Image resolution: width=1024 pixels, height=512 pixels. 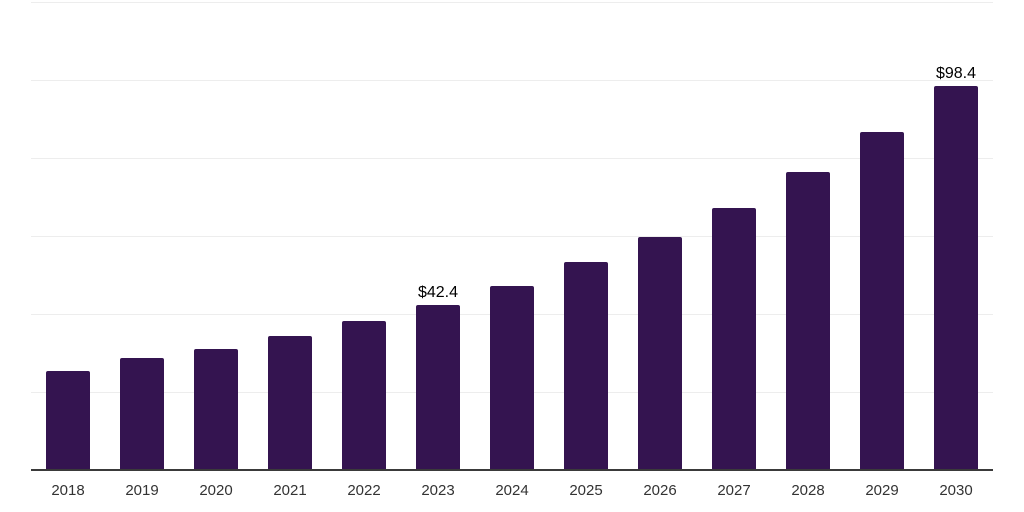 I want to click on bar-2030, so click(x=956, y=278).